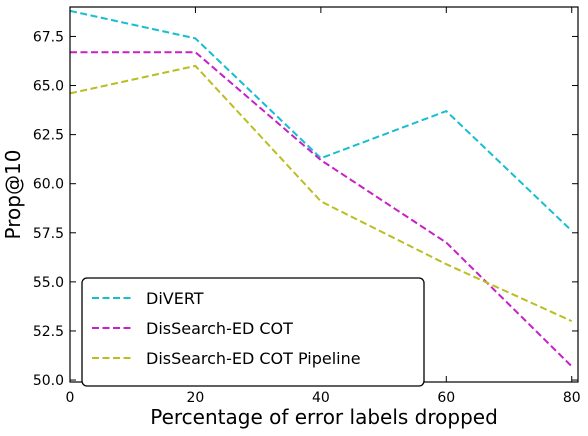 The width and height of the screenshot is (588, 436). What do you see at coordinates (175, 298) in the screenshot?
I see `legend-label: DiVERT` at bounding box center [175, 298].